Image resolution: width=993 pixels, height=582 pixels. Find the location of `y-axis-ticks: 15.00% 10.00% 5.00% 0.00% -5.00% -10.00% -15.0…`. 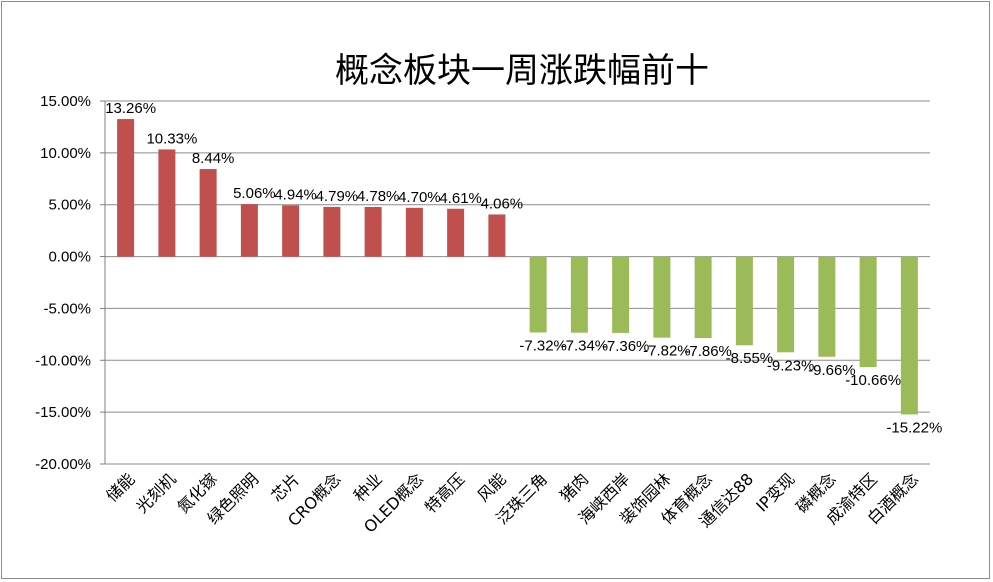

y-axis-ticks: 15.00% 10.00% 5.00% 0.00% -5.00% -10.00% -15.0… is located at coordinates (70, 283).